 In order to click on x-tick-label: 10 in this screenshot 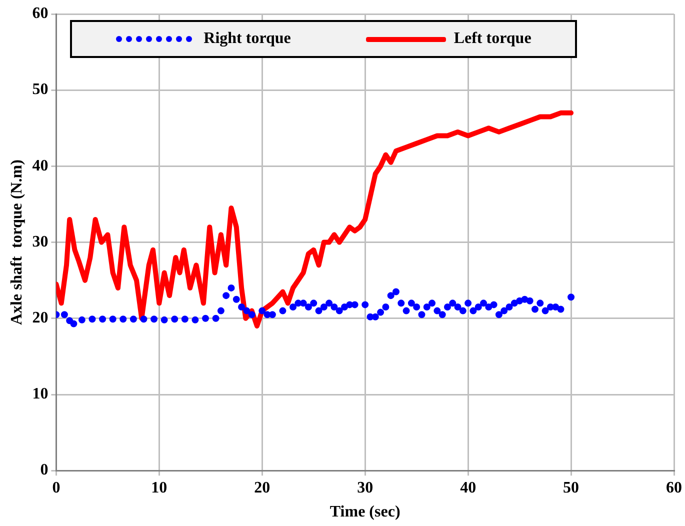, I will do `click(159, 487)`.